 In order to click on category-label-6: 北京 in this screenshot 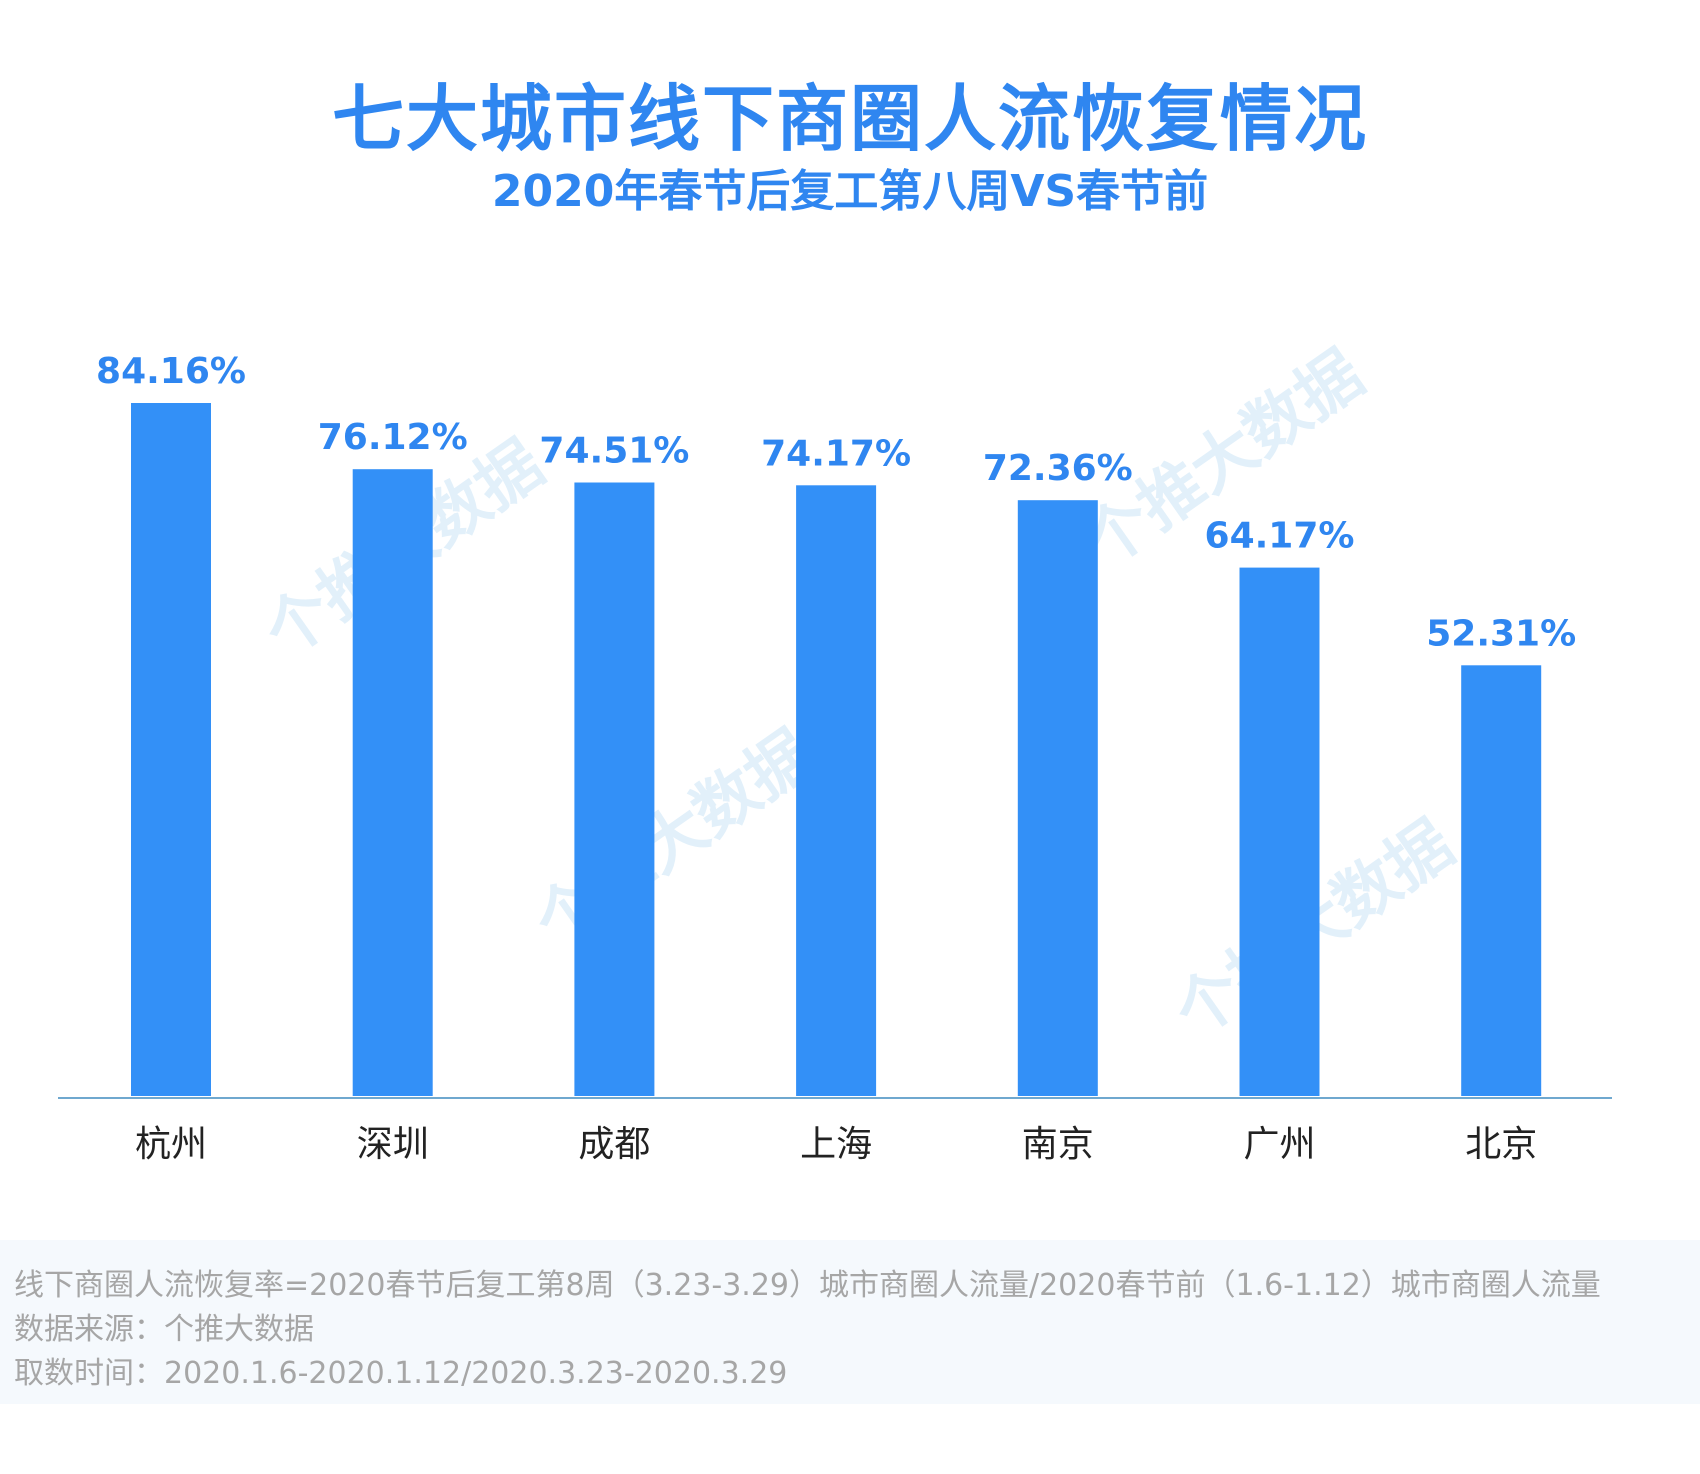, I will do `click(1501, 1144)`.